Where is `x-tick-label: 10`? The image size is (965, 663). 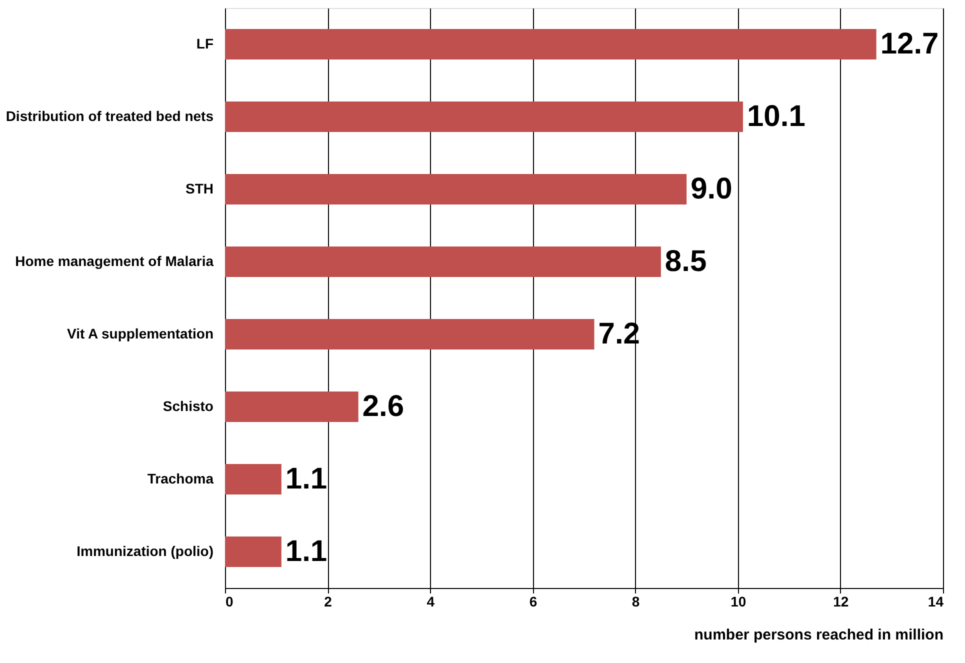 x-tick-label: 10 is located at coordinates (738, 602).